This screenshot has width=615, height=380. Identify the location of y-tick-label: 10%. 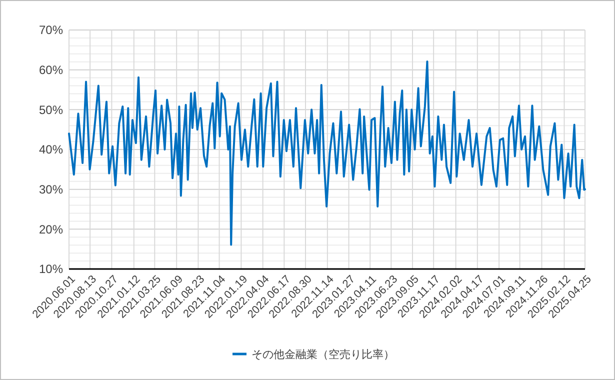
(51, 269).